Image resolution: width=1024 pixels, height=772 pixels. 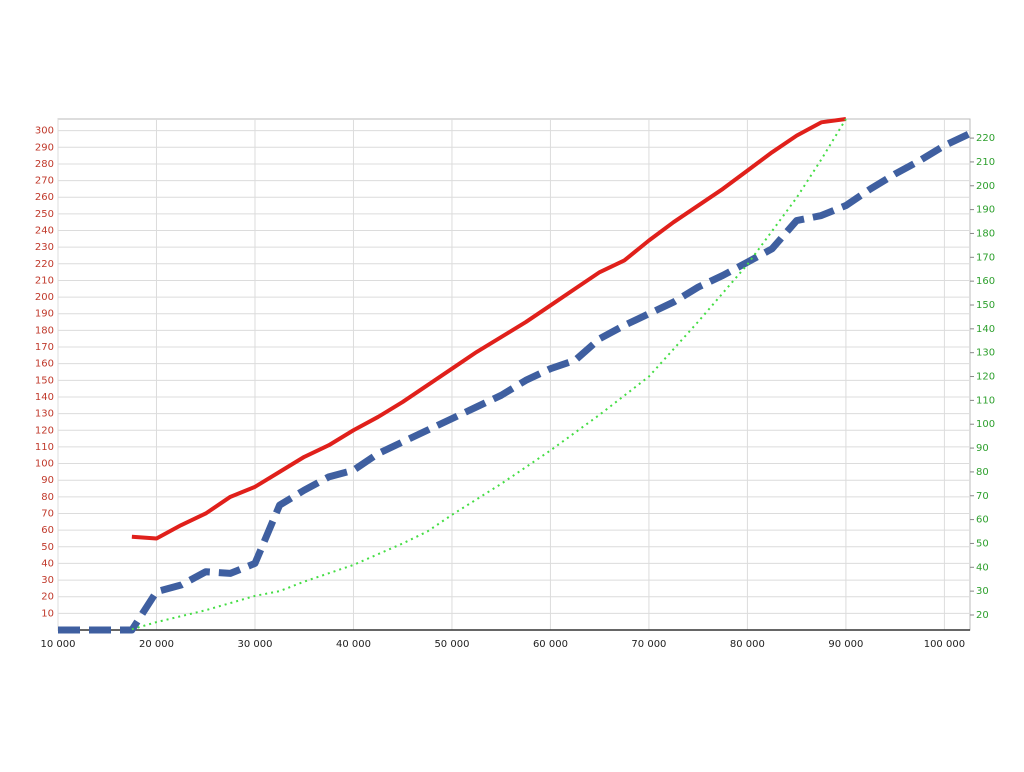 I want to click on x-tick-label: 100 000, so click(x=944, y=644).